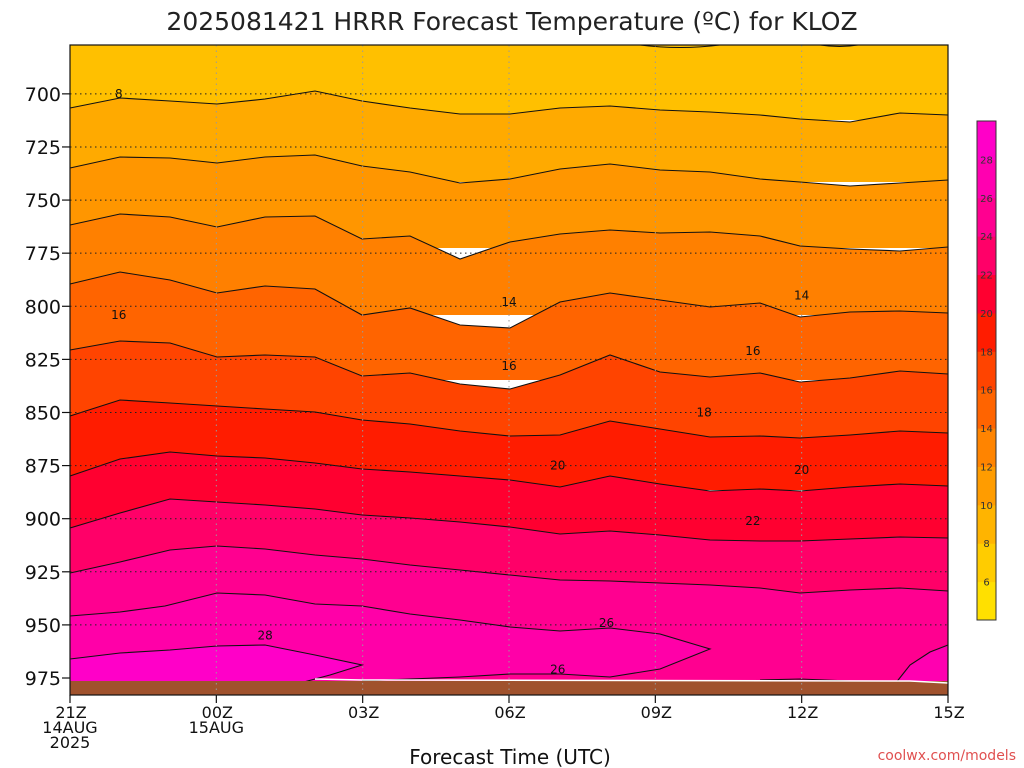 The image size is (1024, 768). What do you see at coordinates (43, 413) in the screenshot?
I see `y-tick-label: 850` at bounding box center [43, 413].